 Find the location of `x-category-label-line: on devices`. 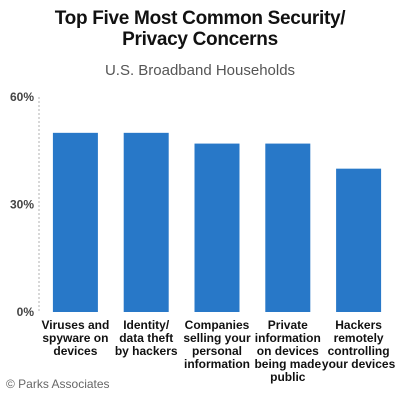

x-category-label-line: on devices is located at coordinates (288, 351).